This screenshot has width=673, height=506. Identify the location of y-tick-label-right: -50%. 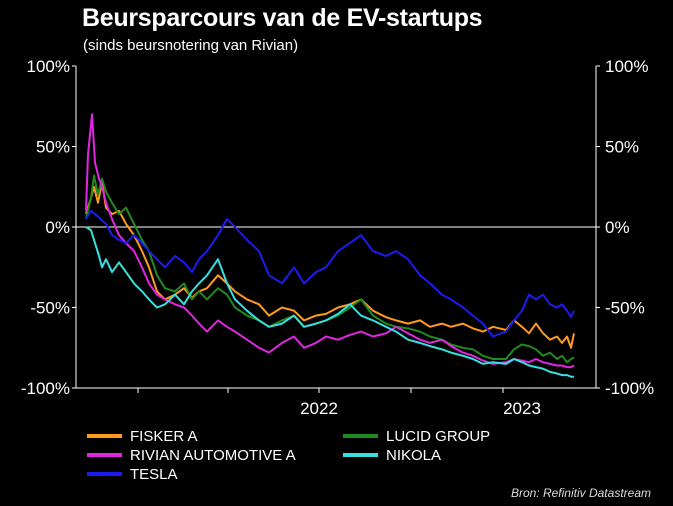
(625, 308).